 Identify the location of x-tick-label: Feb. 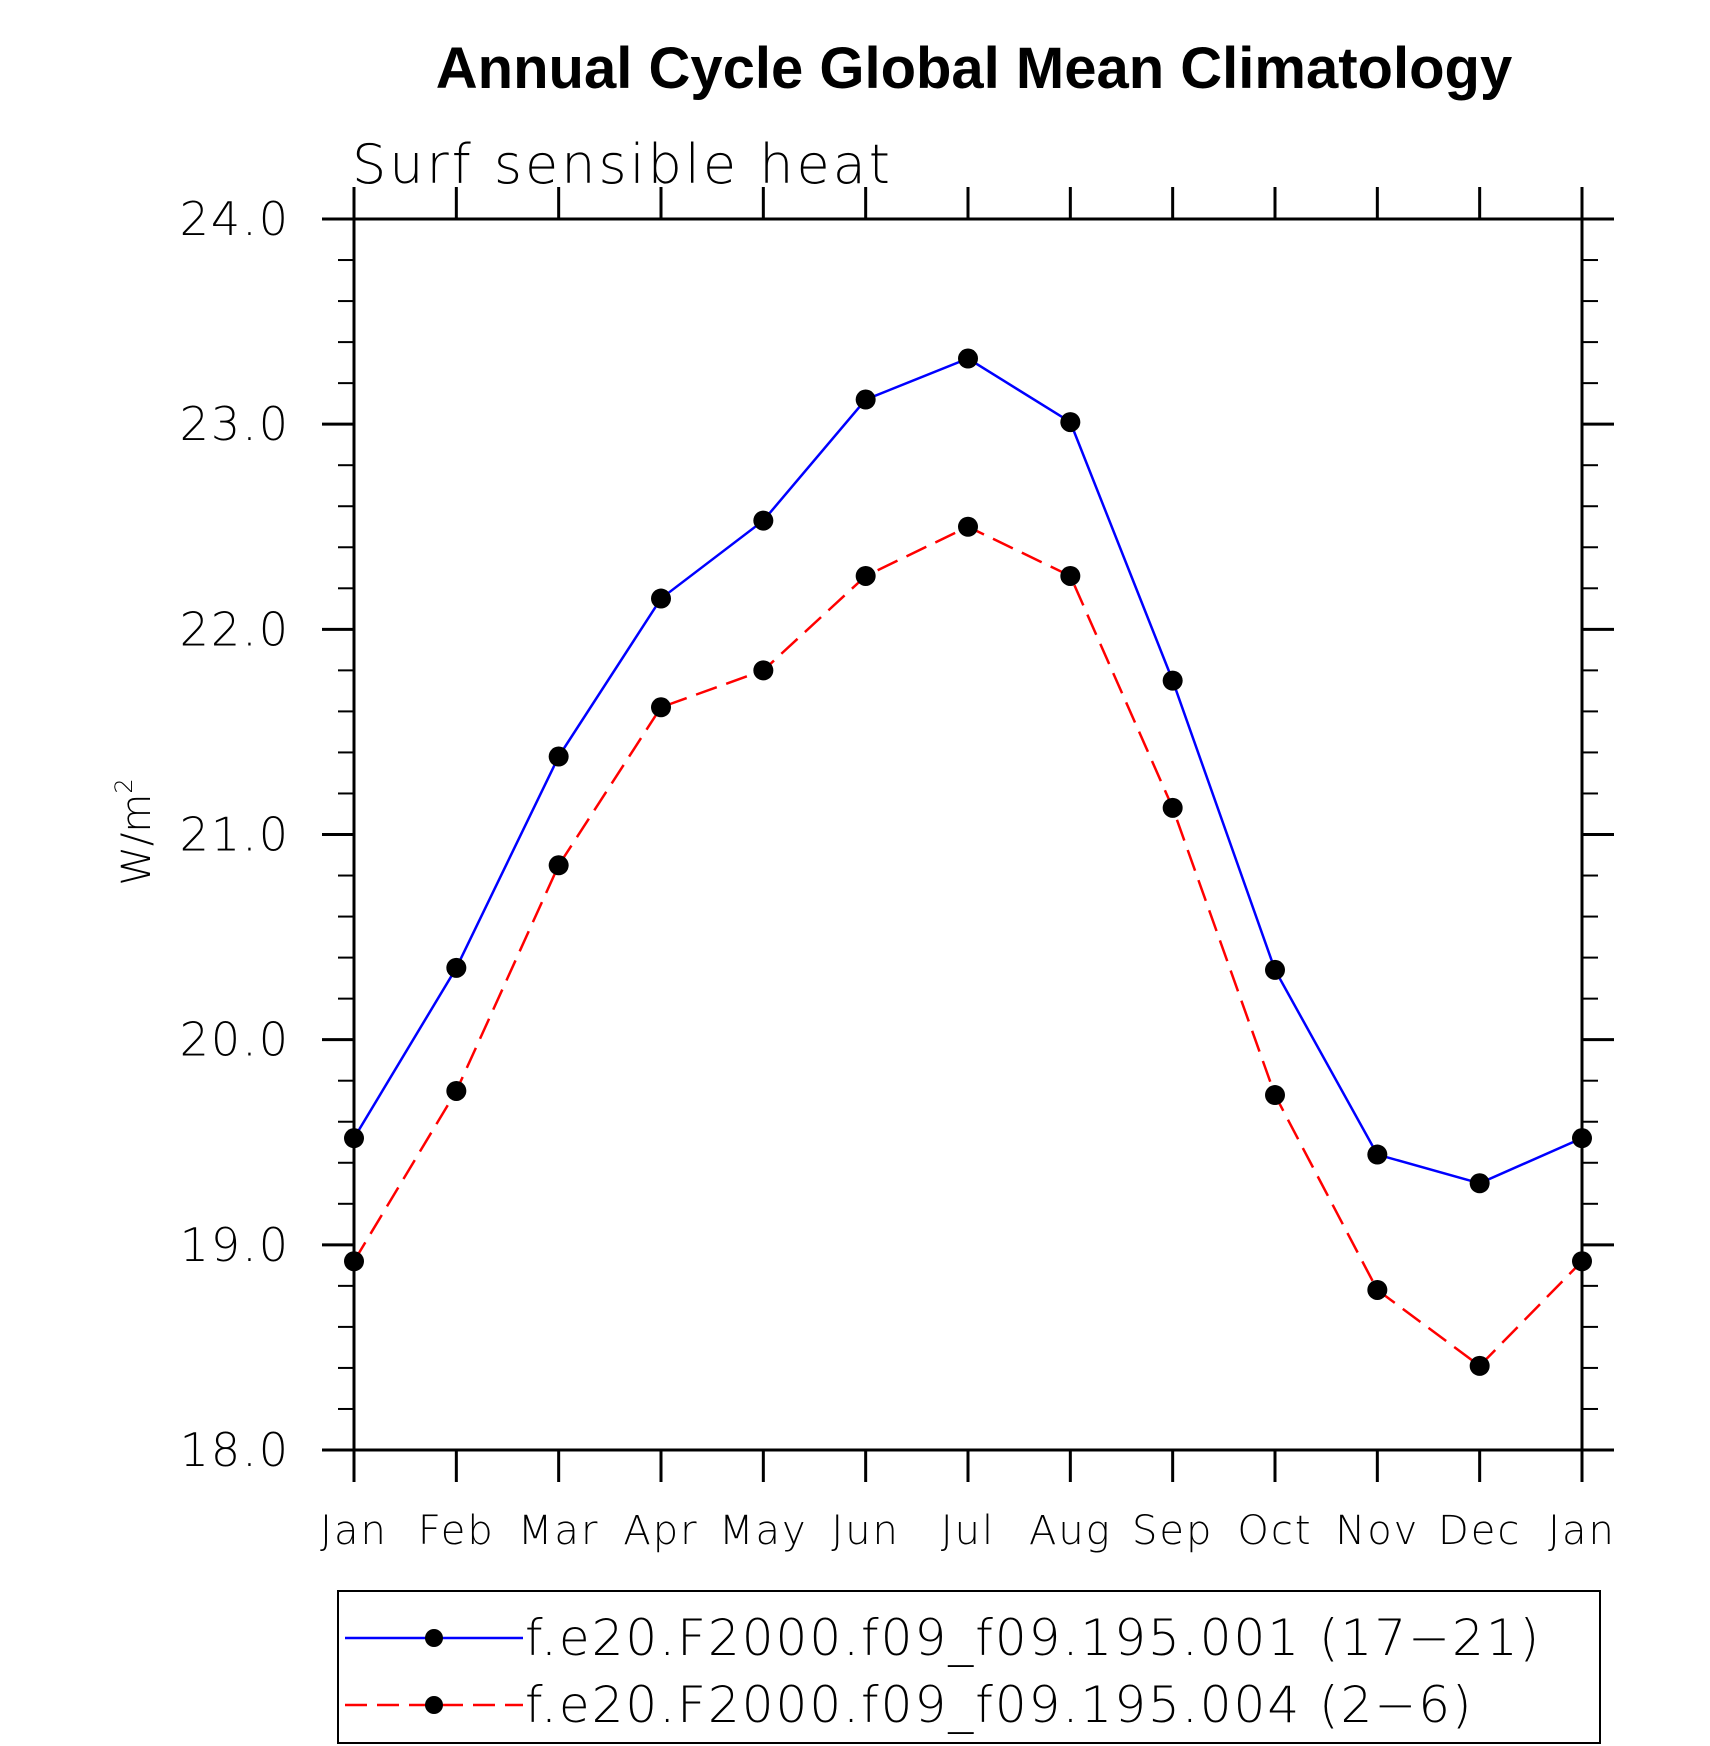
(456, 1531).